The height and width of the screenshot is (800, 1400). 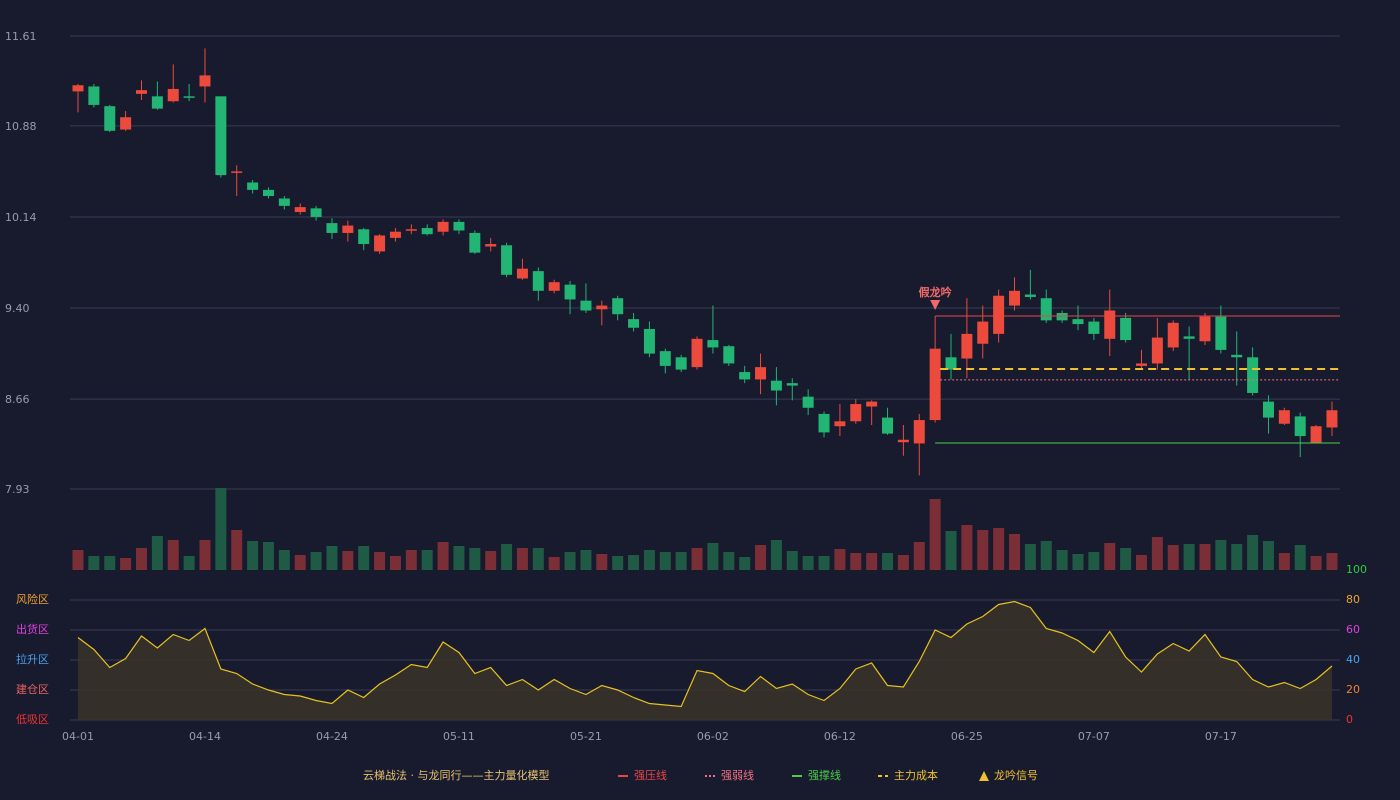 What do you see at coordinates (1353, 599) in the screenshot?
I see `y2-tick-label: 80` at bounding box center [1353, 599].